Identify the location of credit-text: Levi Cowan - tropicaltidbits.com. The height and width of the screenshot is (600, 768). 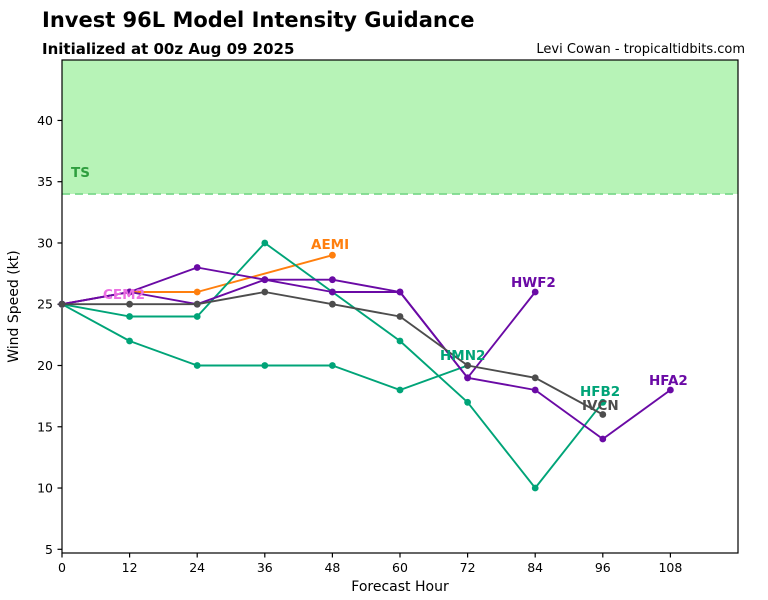
(640, 49).